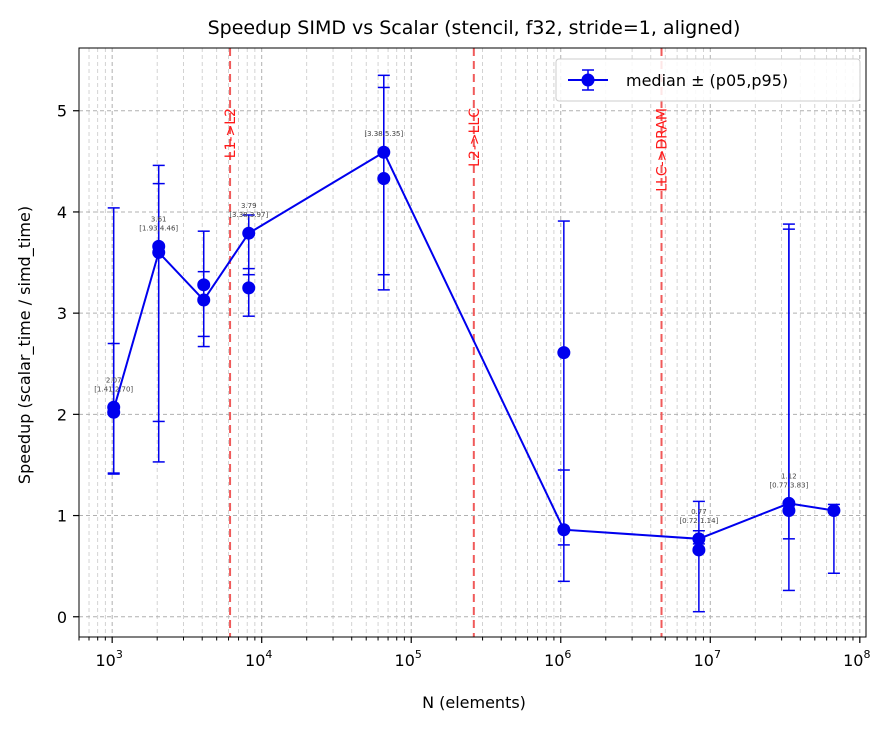 The width and height of the screenshot is (896, 729). I want to click on y-tick-label: 5, so click(62, 111).